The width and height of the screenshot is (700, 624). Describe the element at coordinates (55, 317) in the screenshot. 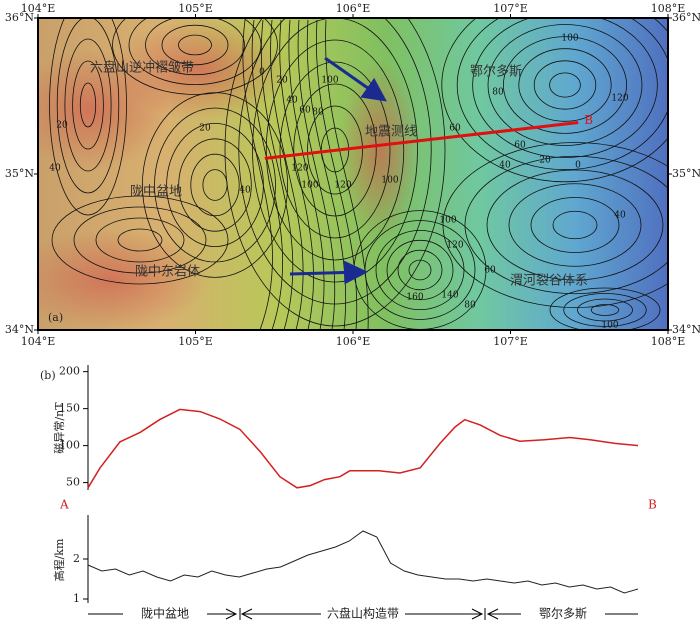

I see `panel-label: (a)` at that location.